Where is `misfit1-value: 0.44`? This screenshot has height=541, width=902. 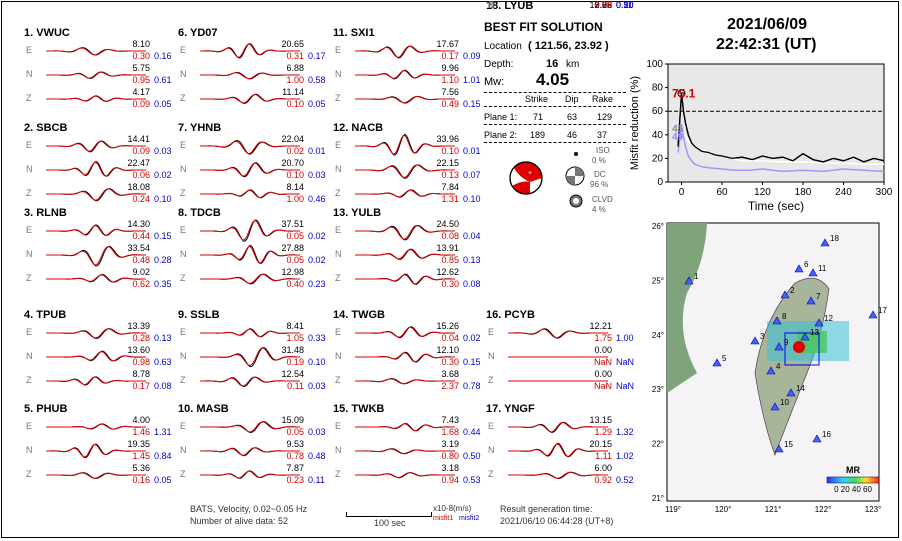 misfit1-value: 0.44 is located at coordinates (141, 236).